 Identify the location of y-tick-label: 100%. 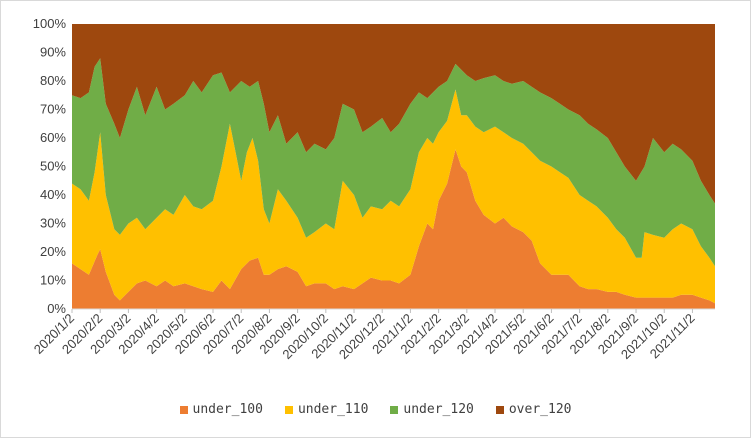
(50, 23).